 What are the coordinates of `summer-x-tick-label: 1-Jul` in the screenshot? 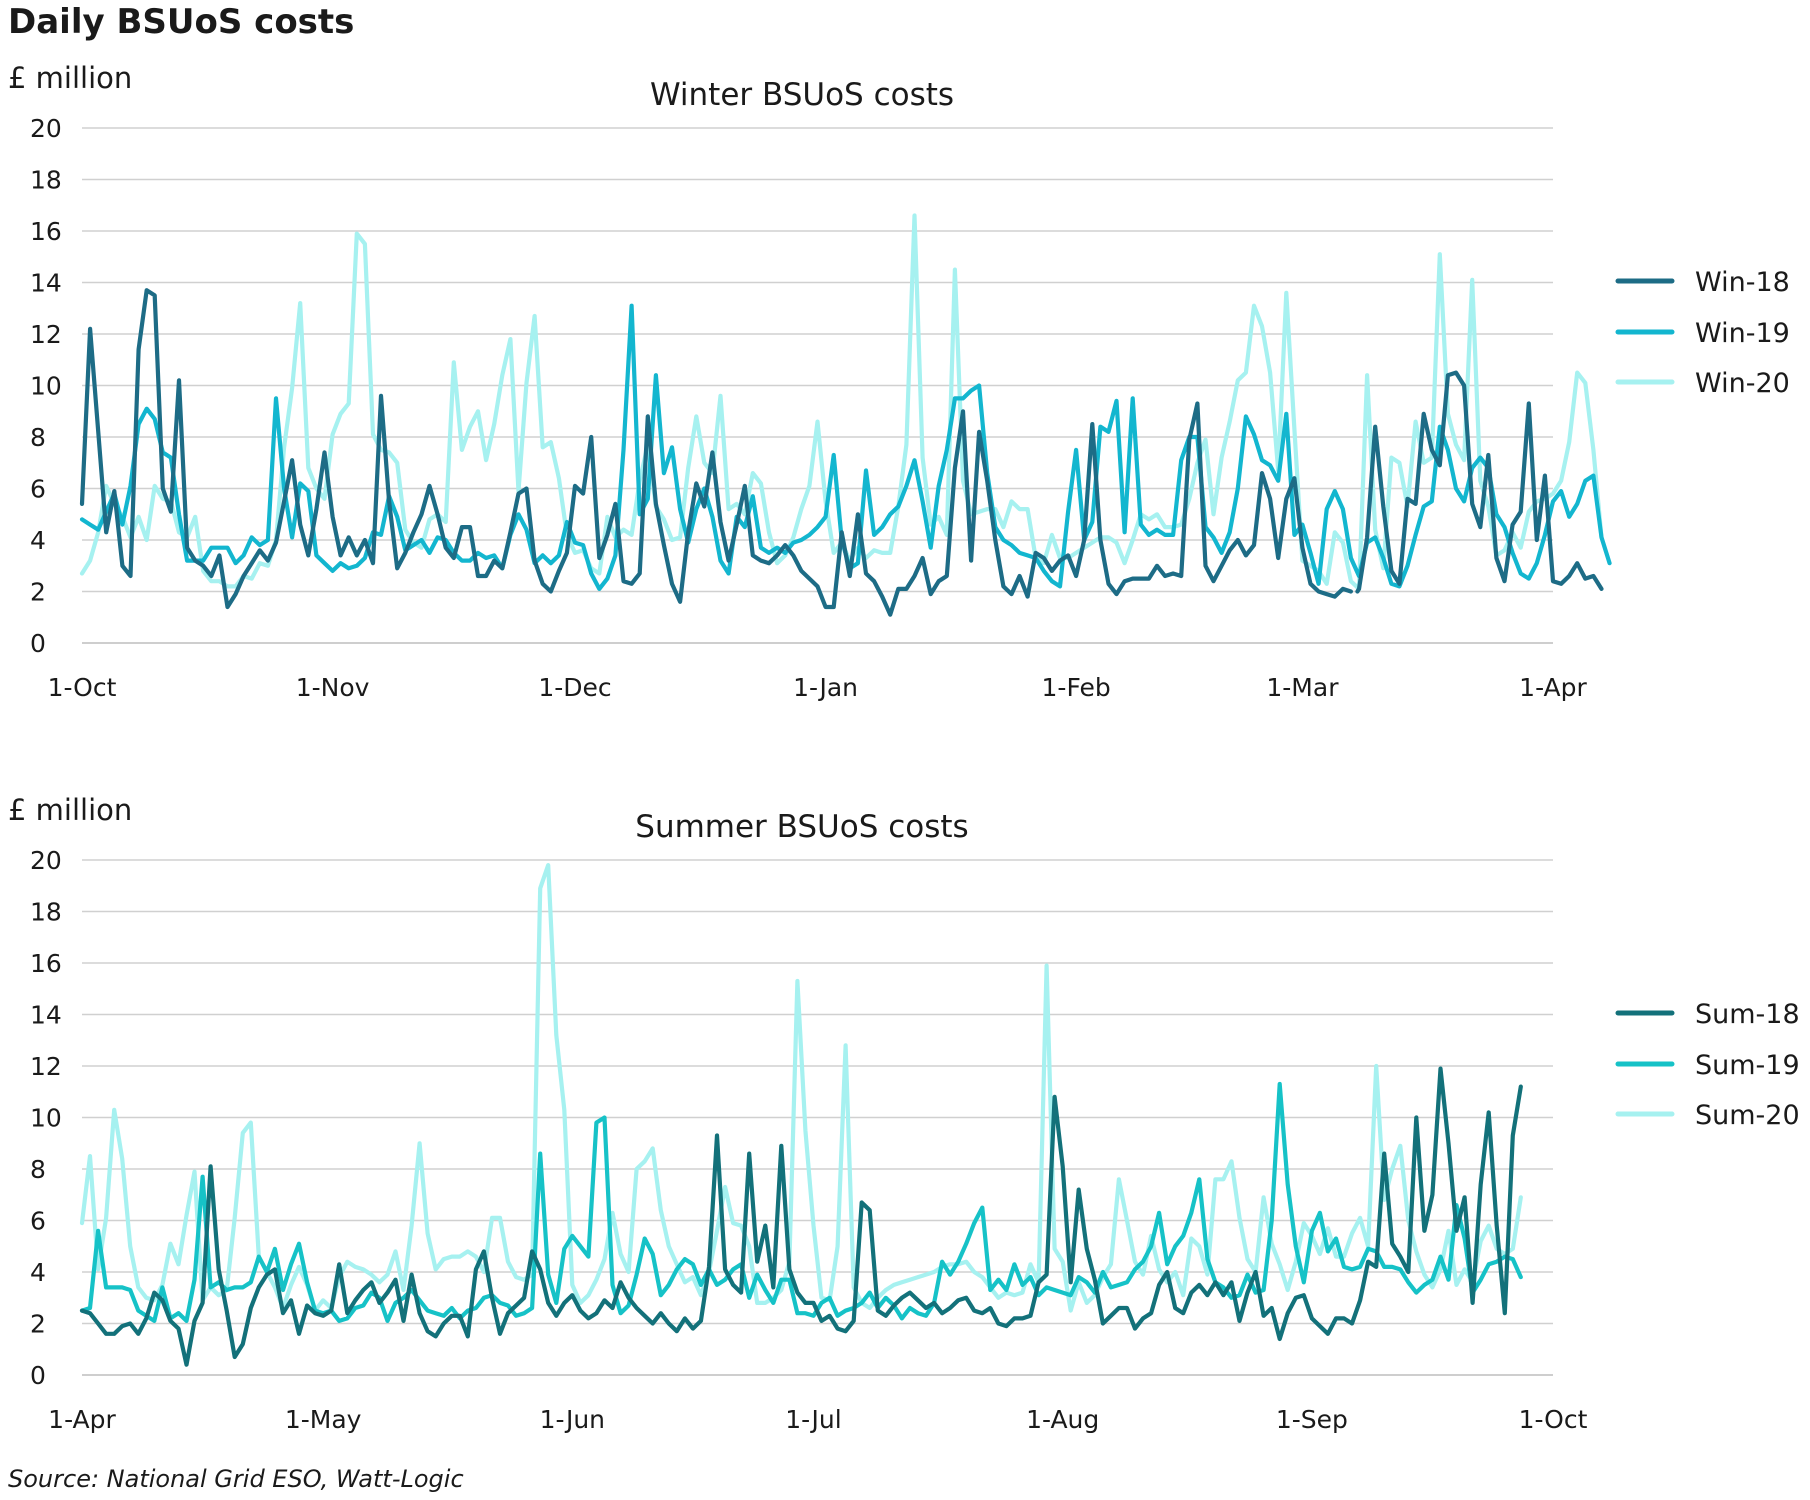 It's located at (813, 1419).